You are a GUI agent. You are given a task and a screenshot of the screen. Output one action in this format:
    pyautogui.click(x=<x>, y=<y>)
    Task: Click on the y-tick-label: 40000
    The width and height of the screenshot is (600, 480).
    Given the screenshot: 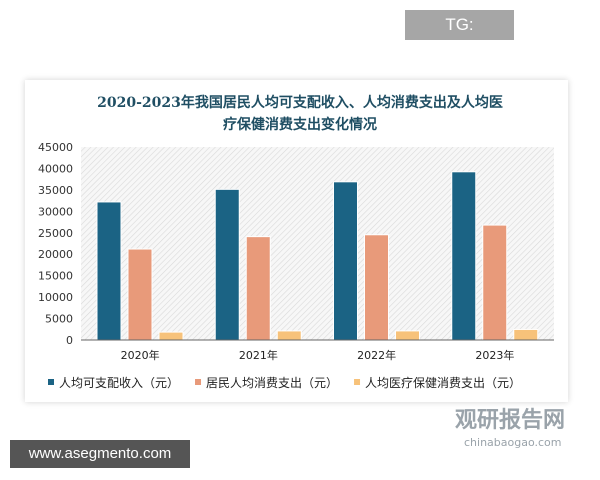 What is the action you would take?
    pyautogui.click(x=55, y=168)
    